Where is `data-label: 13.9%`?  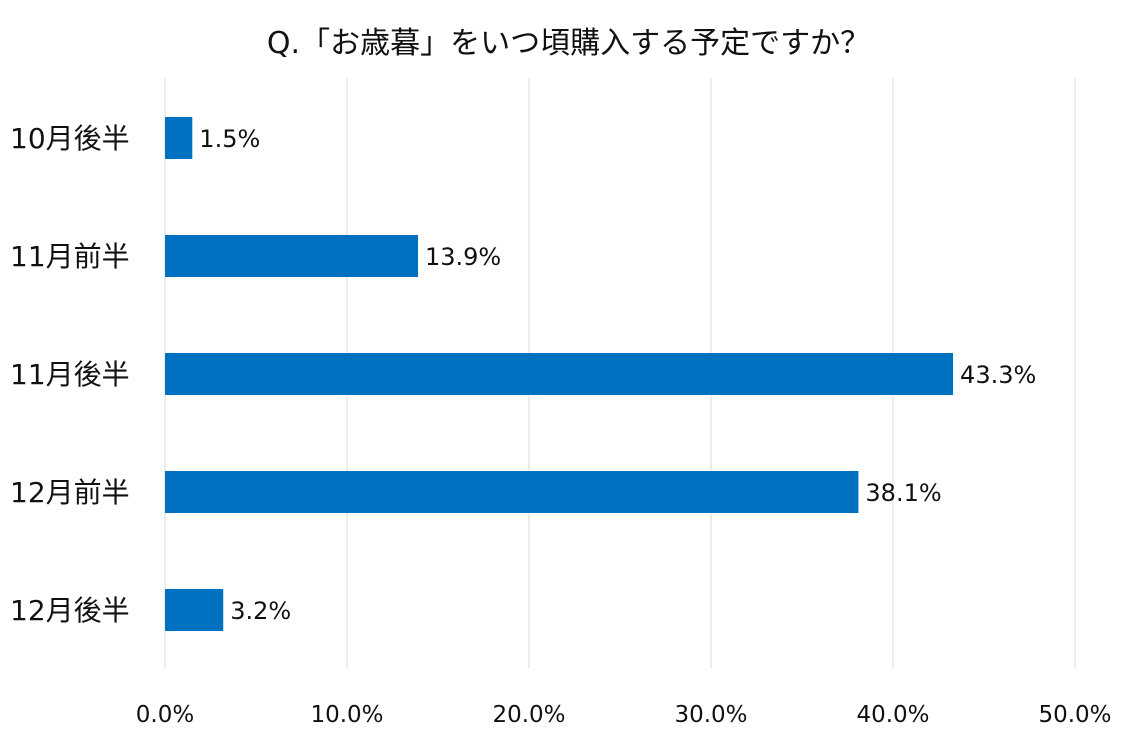
data-label: 13.9% is located at coordinates (463, 257).